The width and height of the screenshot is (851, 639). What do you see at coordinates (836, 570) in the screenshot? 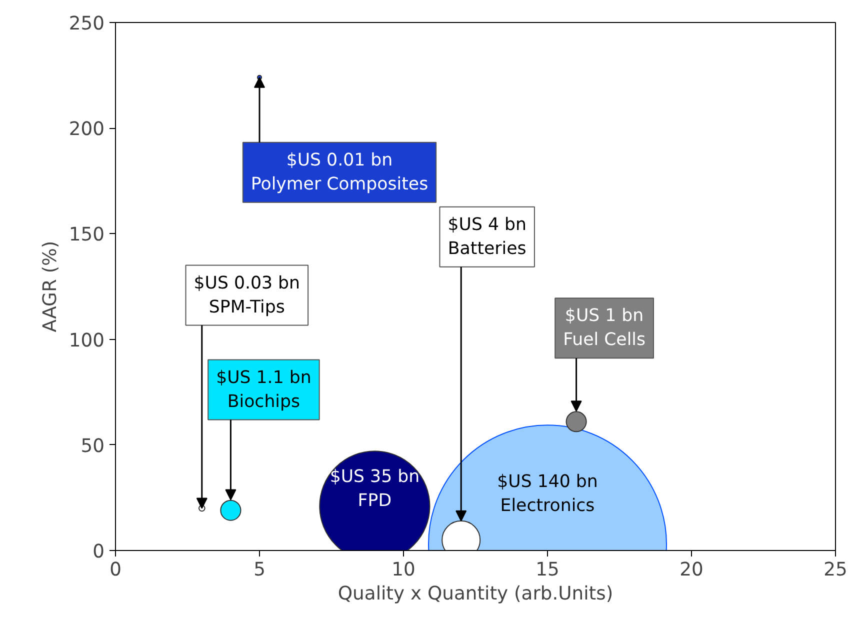
I see `x-tick-label: 25` at bounding box center [836, 570].